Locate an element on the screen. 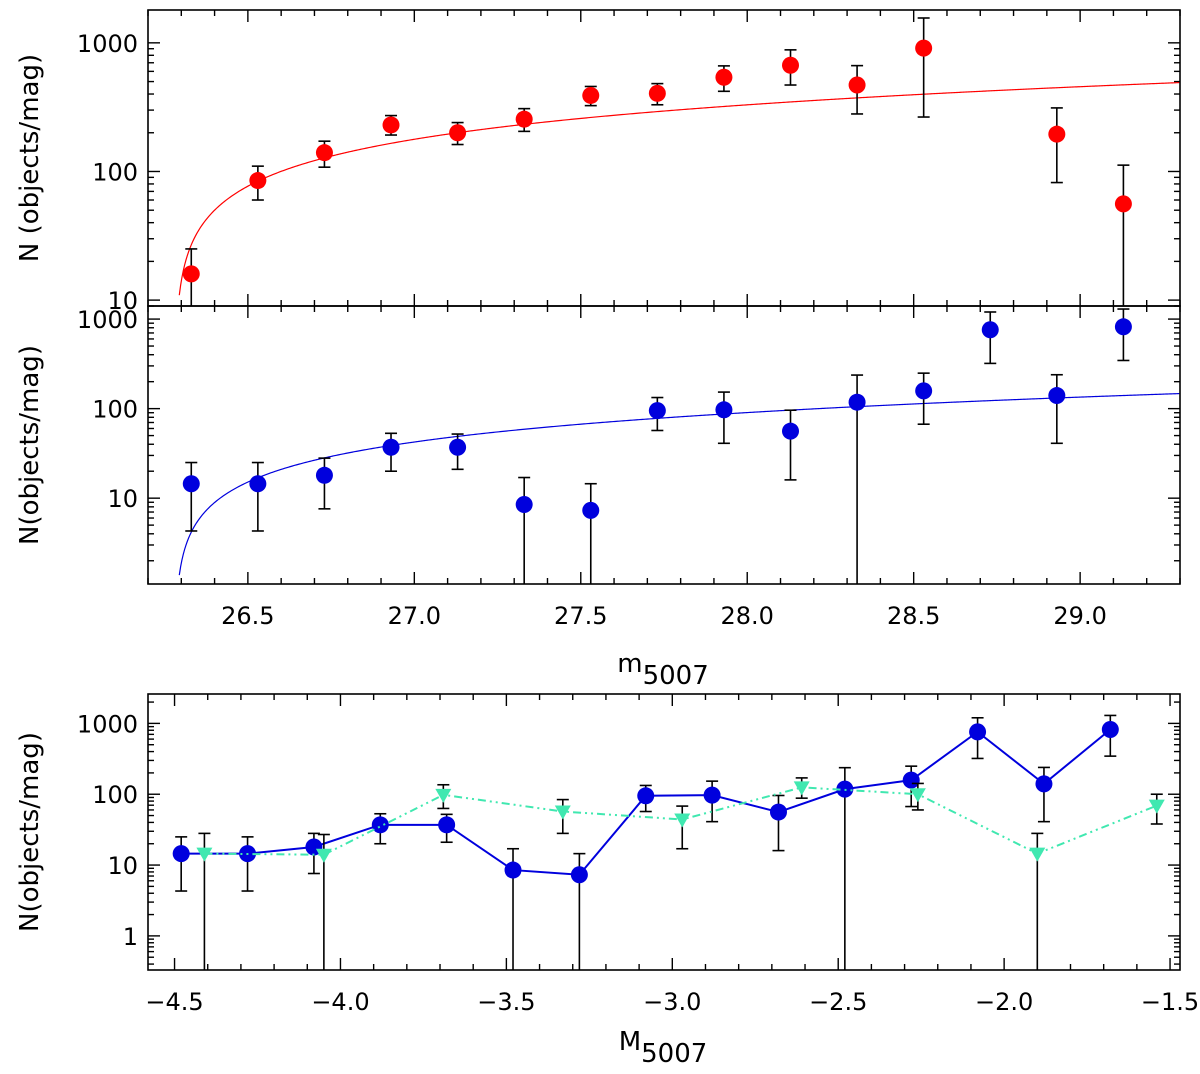  x-tick-label: −4.0 is located at coordinates (340, 1002).